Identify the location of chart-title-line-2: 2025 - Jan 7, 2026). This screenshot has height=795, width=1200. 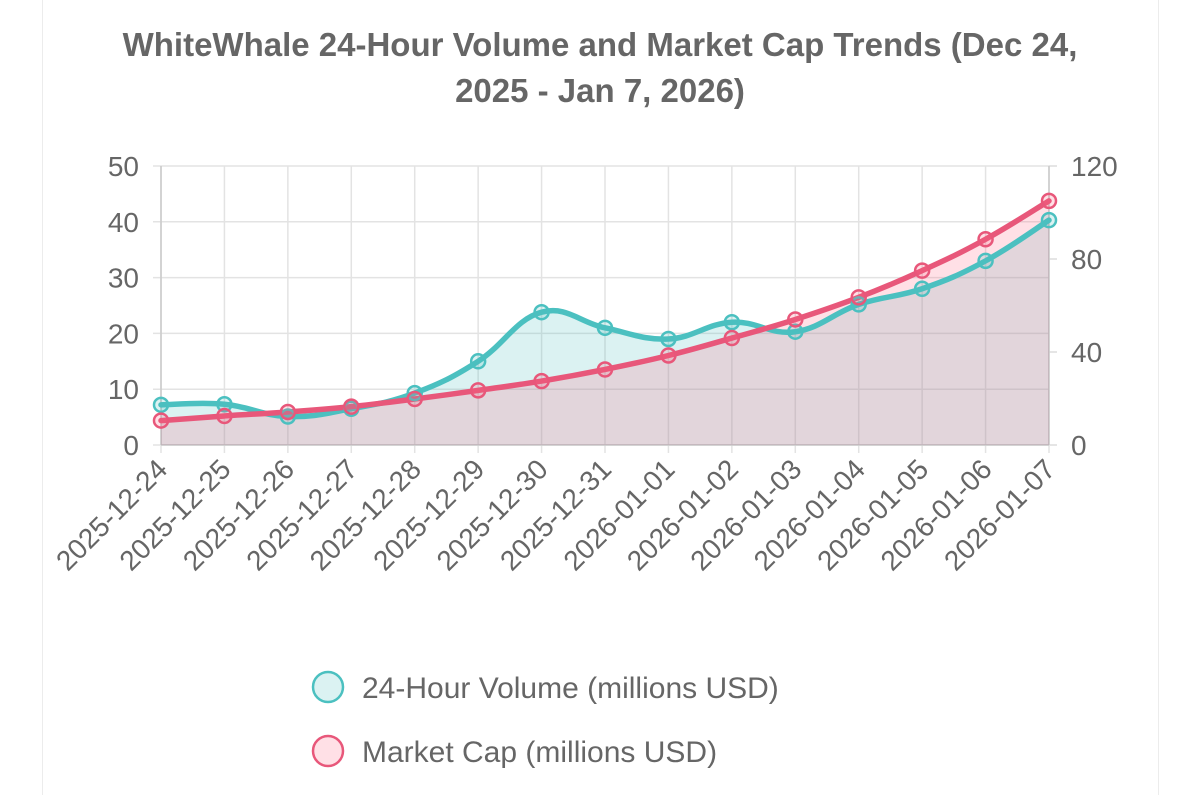
(600, 90).